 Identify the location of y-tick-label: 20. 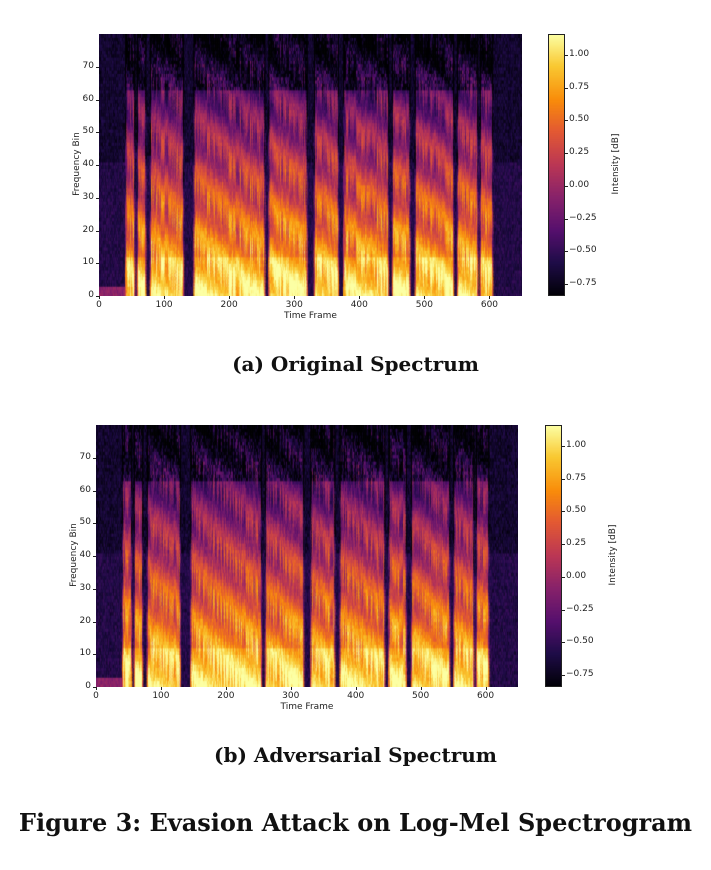
(85, 620).